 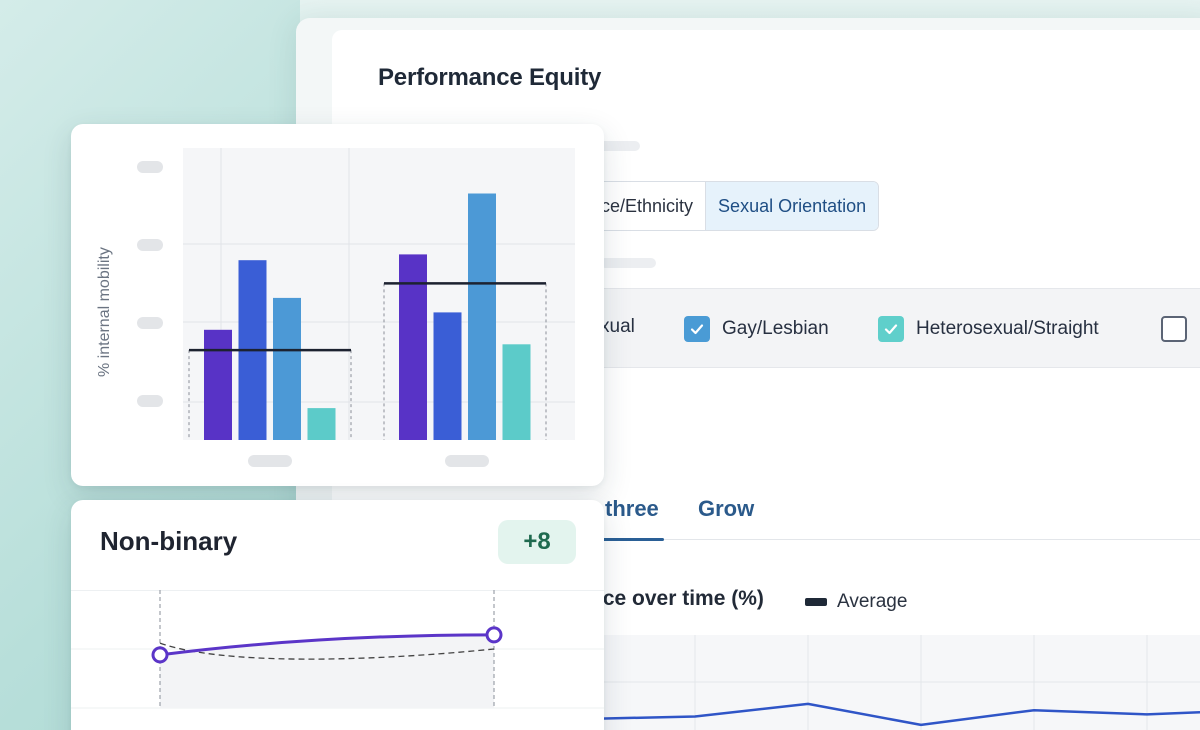 What do you see at coordinates (816, 602) in the screenshot?
I see `legend-average-swatch` at bounding box center [816, 602].